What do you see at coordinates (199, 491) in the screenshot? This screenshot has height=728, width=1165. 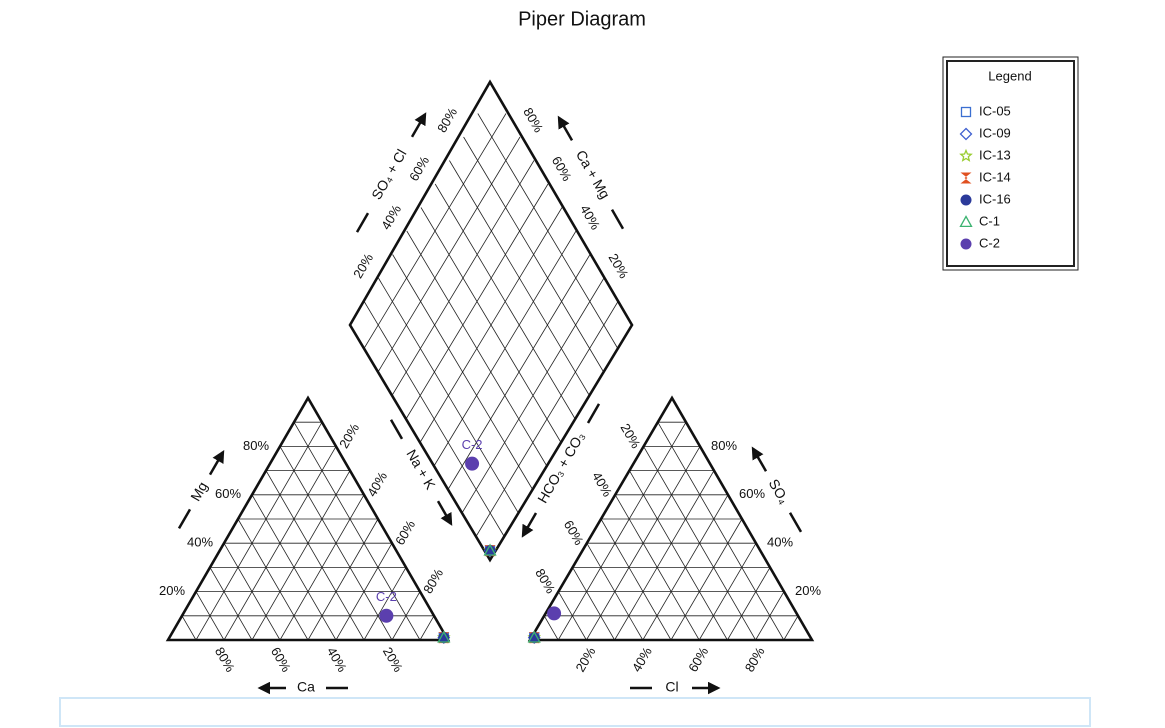 I see `axis-title: Mg` at bounding box center [199, 491].